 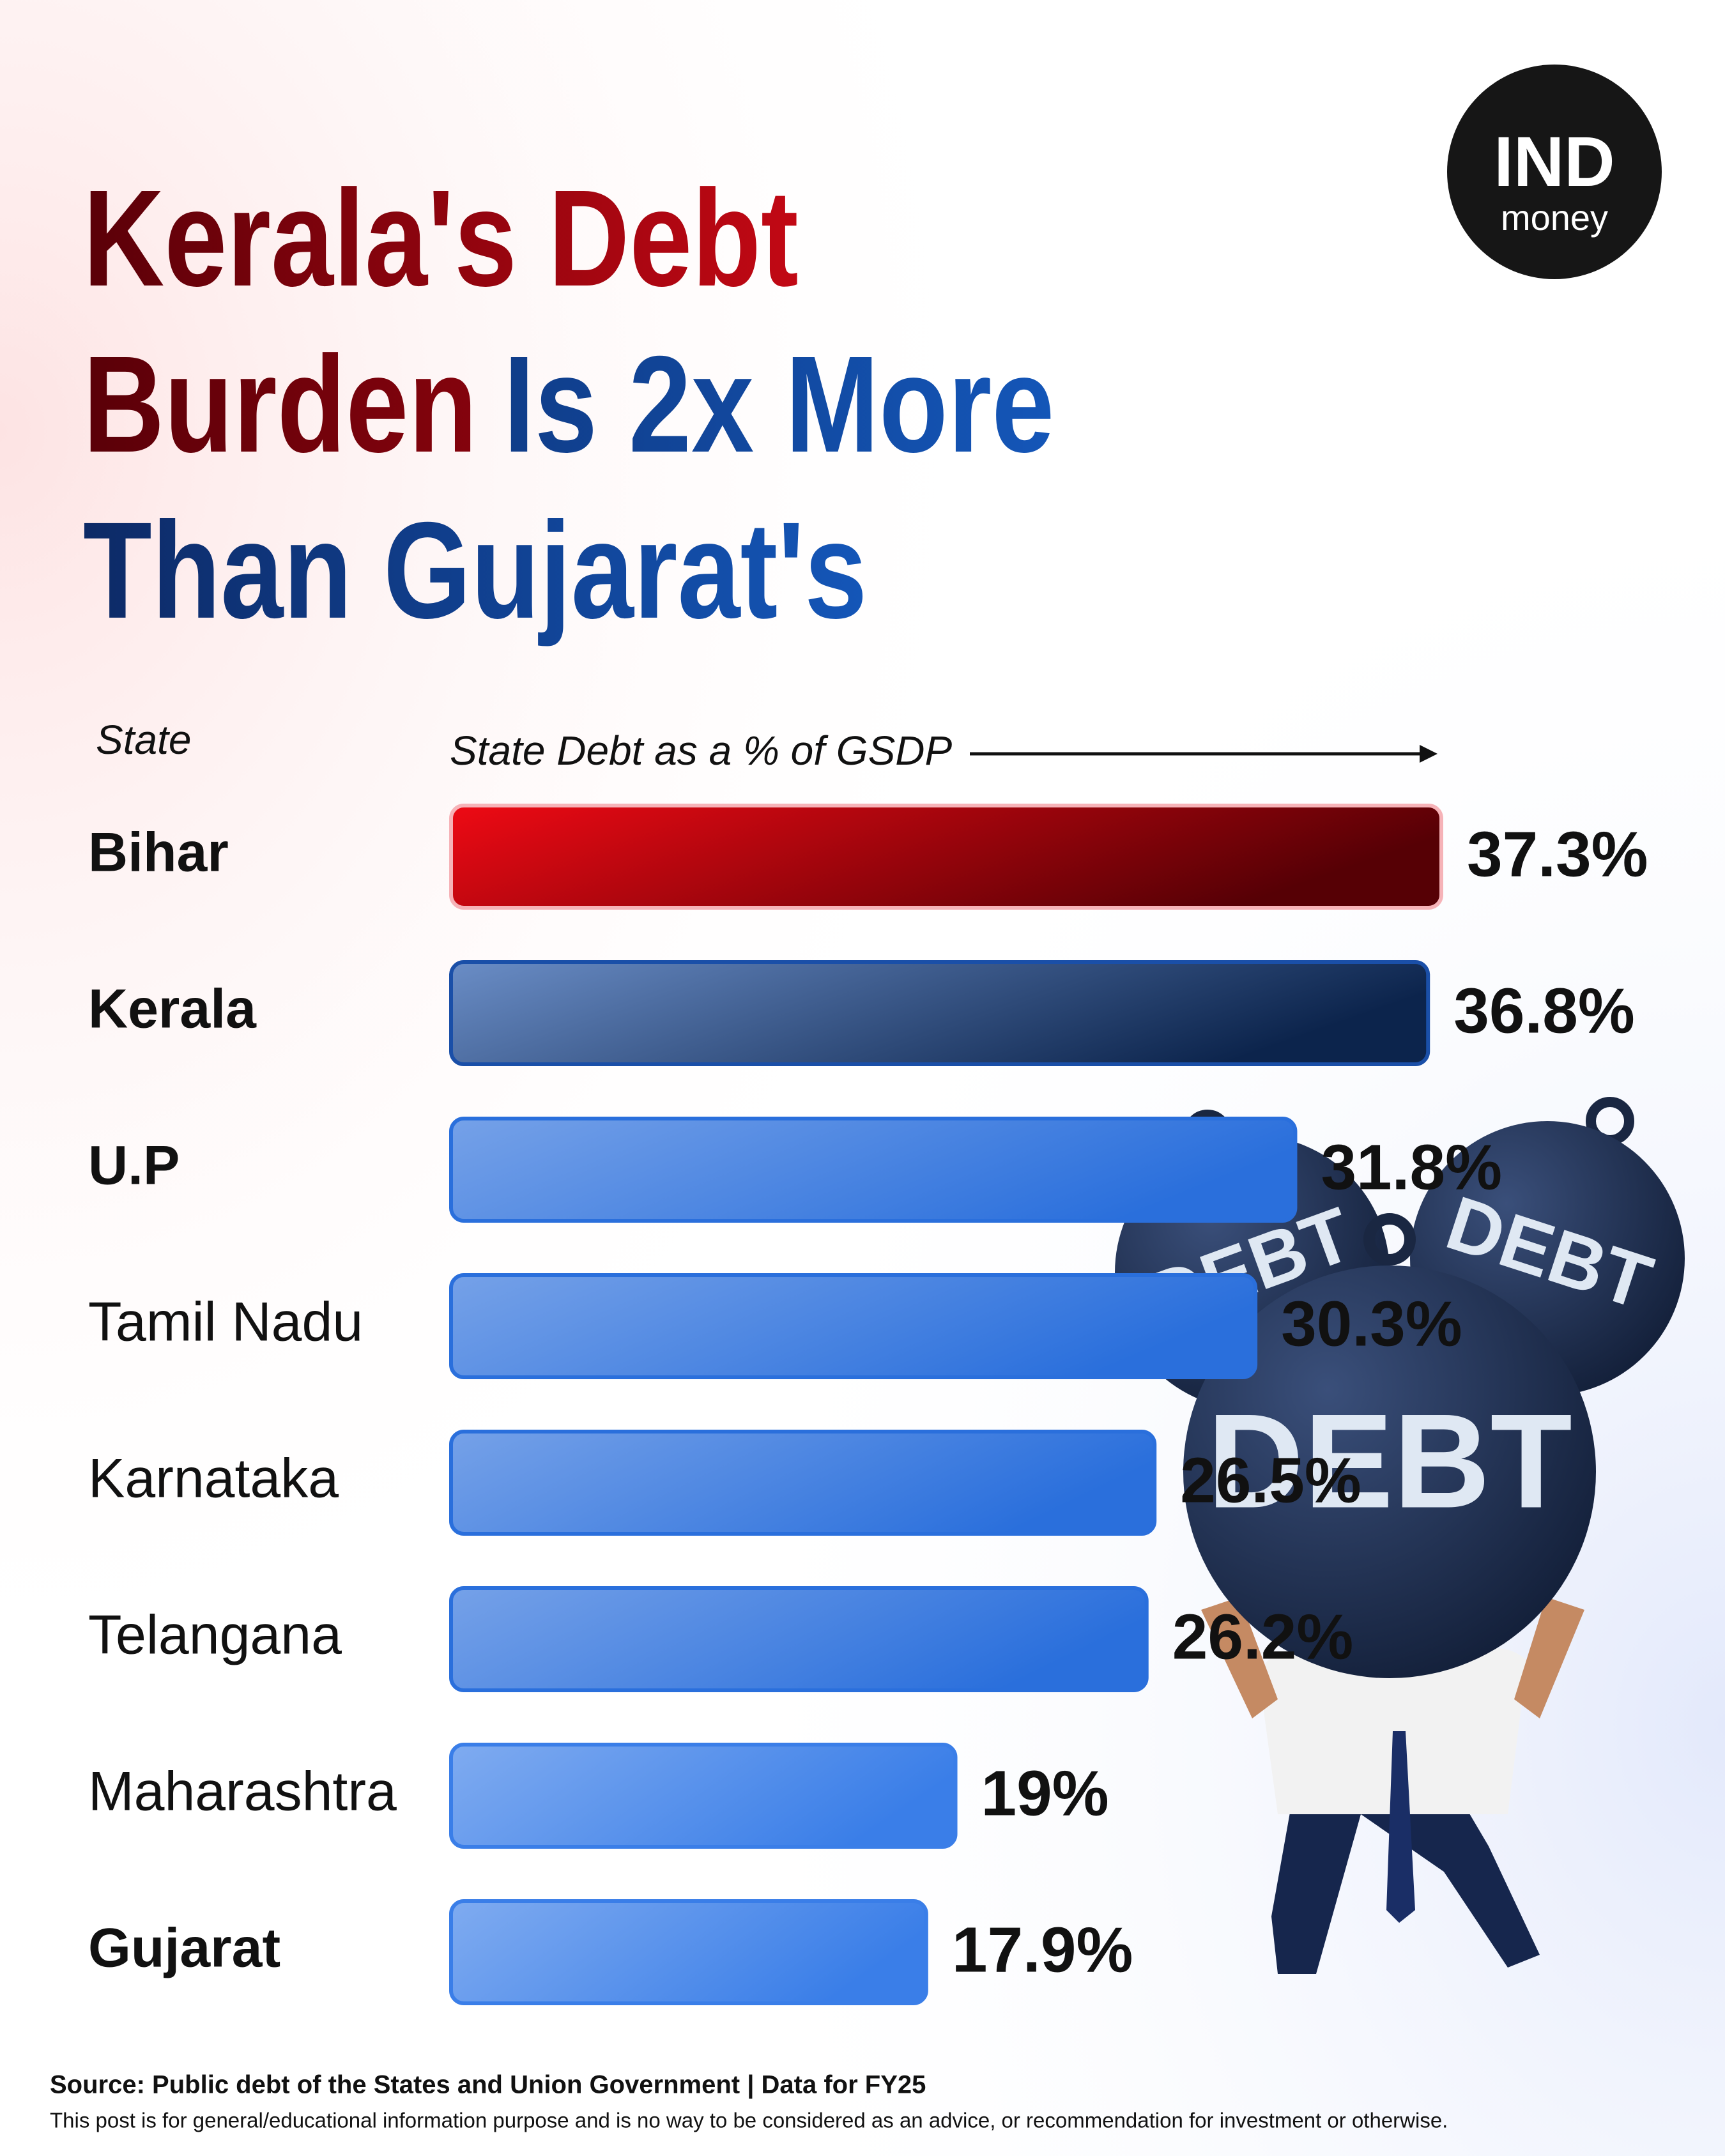 I want to click on row-header: State, so click(x=143, y=740).